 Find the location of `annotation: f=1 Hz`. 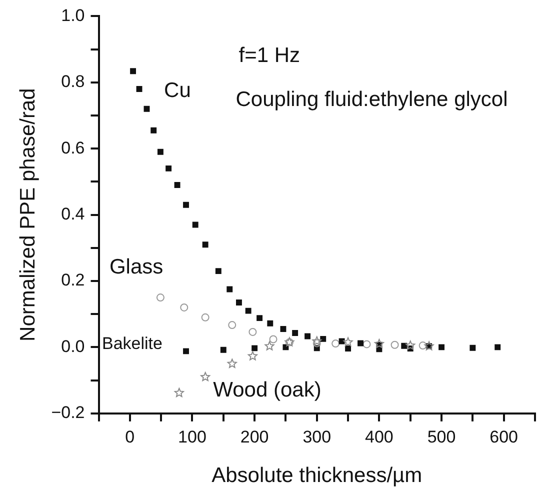

annotation: f=1 Hz is located at coordinates (269, 55).